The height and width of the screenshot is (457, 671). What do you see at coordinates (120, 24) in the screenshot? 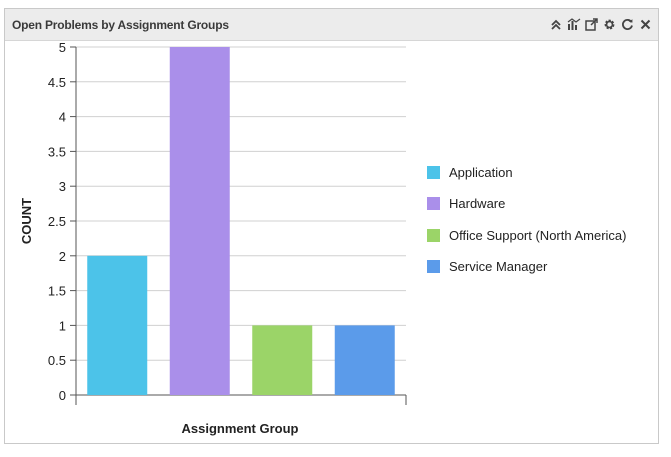
I see `widget-title: Open Problems by Assignment Groups` at bounding box center [120, 24].